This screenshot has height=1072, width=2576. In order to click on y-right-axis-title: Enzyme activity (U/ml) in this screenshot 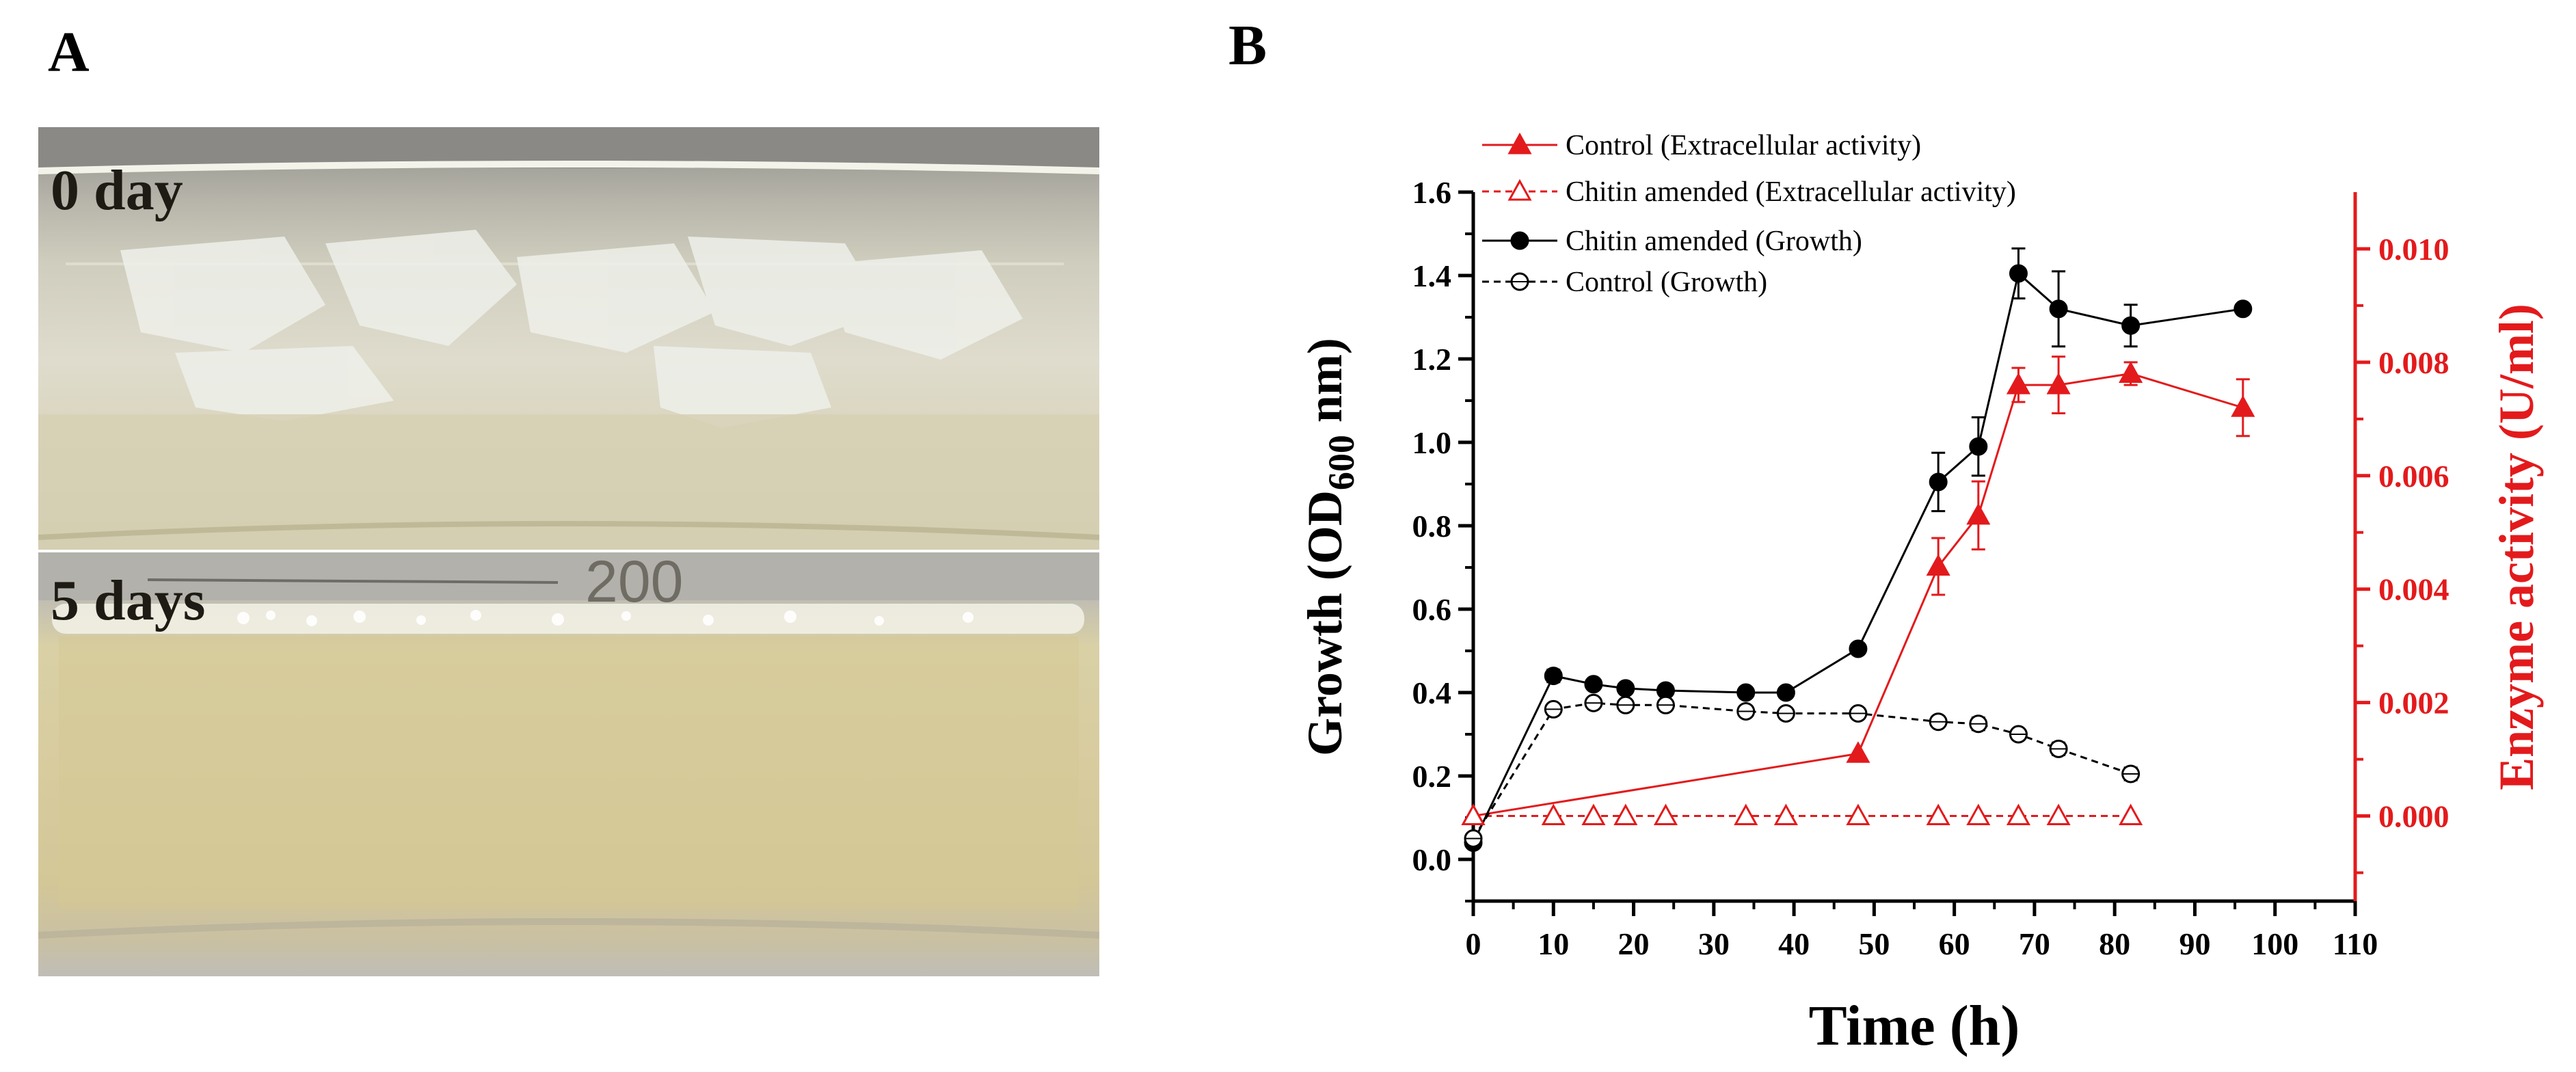, I will do `click(2516, 547)`.